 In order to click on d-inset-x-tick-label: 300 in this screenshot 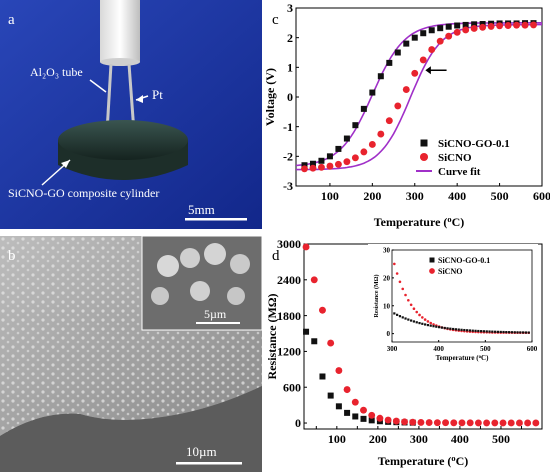, I will do `click(392, 349)`.